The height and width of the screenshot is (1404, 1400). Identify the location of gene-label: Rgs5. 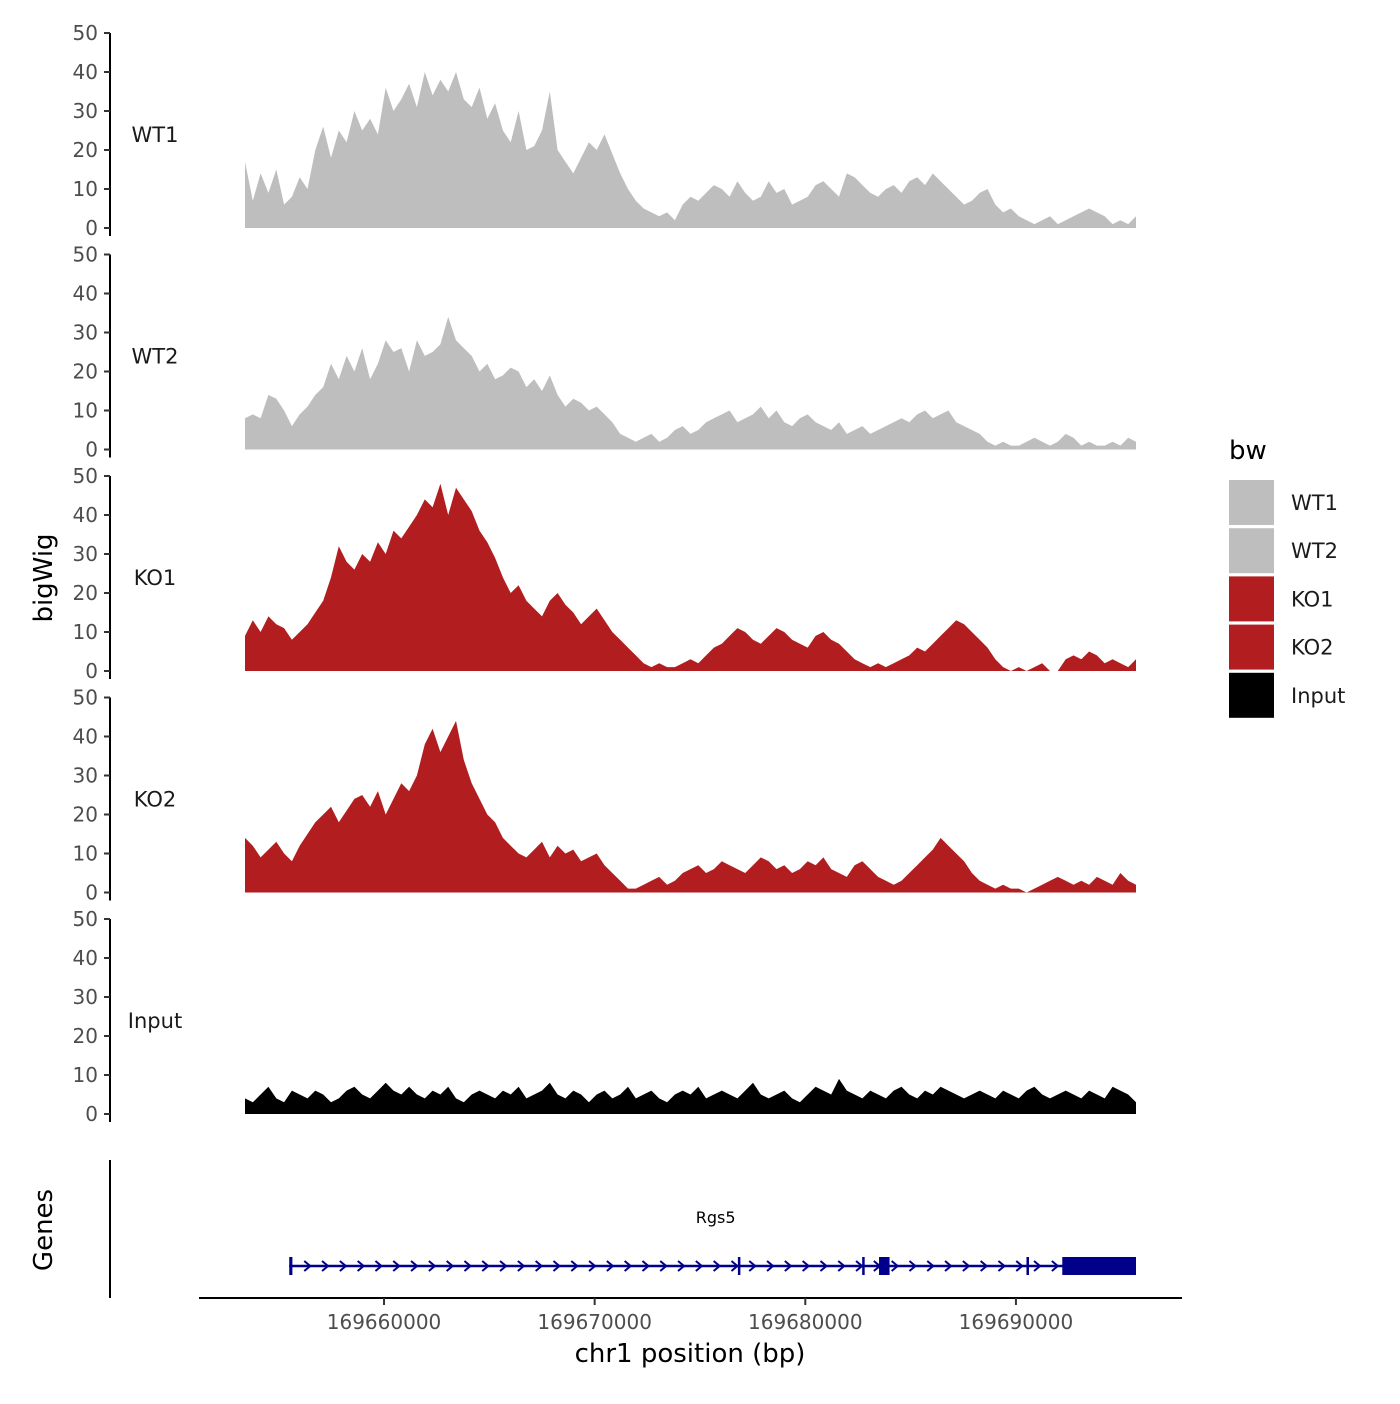
(716, 1217).